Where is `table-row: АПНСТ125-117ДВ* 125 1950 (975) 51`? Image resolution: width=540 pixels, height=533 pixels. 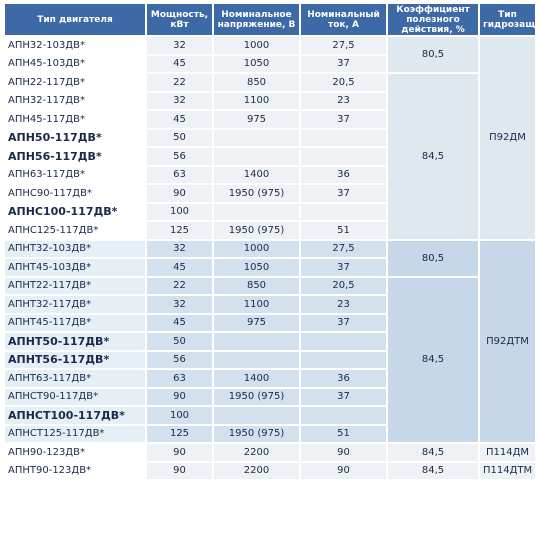 table-row: АПНСТ125-117ДВ* 125 1950 (975) 51 is located at coordinates (269, 433).